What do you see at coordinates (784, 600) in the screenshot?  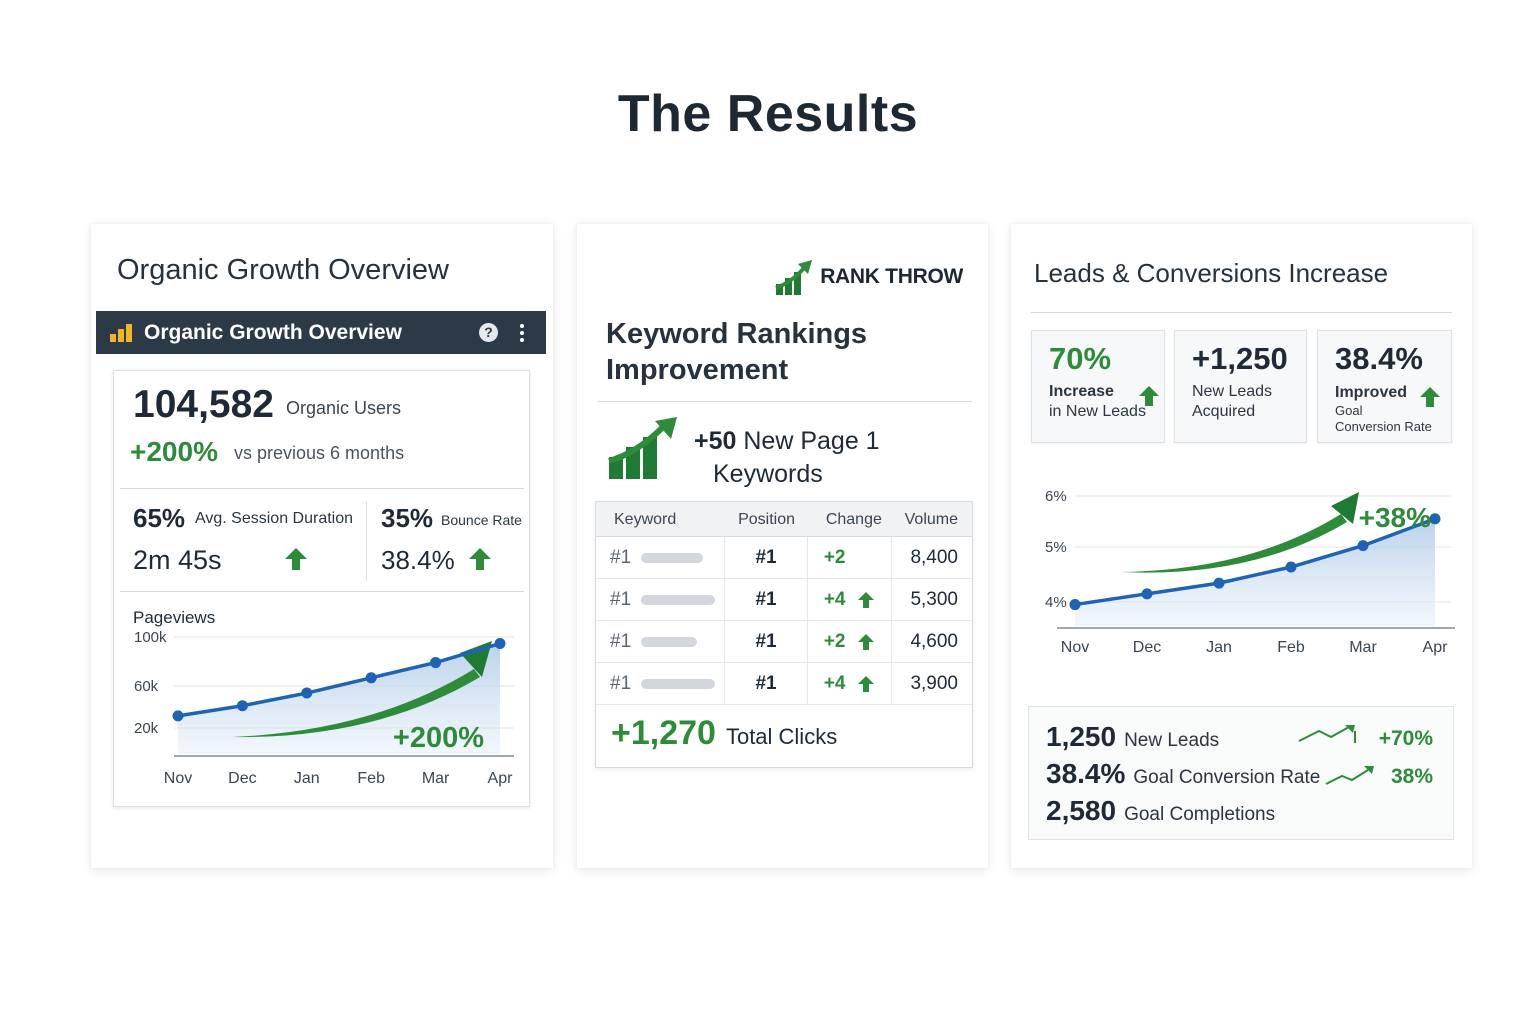 I see `table-row: #1 #1 +4 5,300` at bounding box center [784, 600].